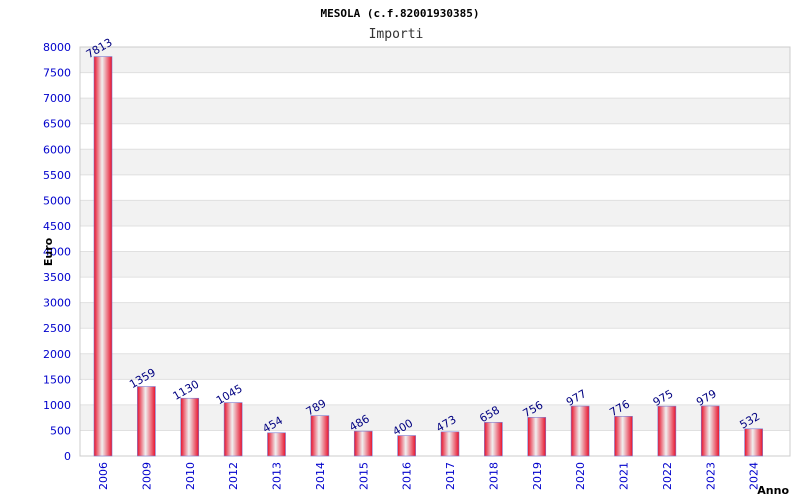  What do you see at coordinates (407, 476) in the screenshot?
I see `x-tick-label: 2016` at bounding box center [407, 476].